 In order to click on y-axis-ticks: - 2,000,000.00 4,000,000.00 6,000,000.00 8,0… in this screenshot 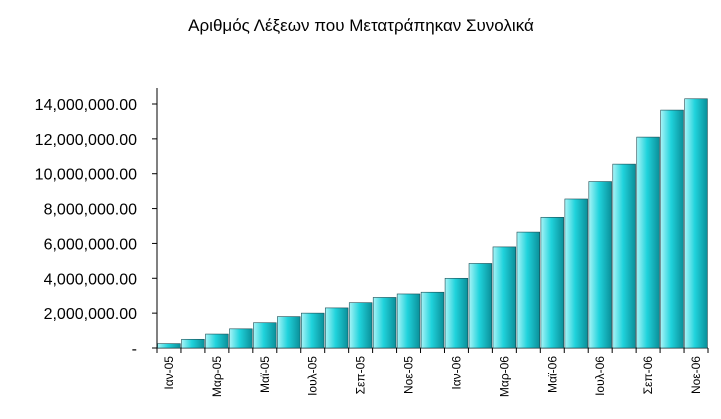, I will do `click(96, 227)`.